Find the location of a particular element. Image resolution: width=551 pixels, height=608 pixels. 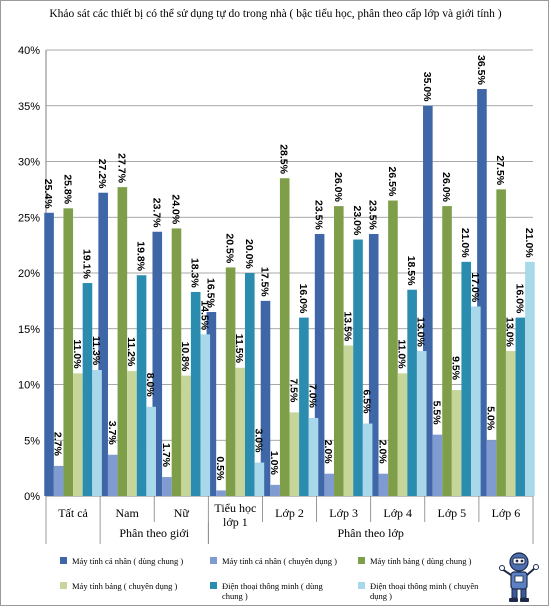

data-label: 18.3% is located at coordinates (195, 273).